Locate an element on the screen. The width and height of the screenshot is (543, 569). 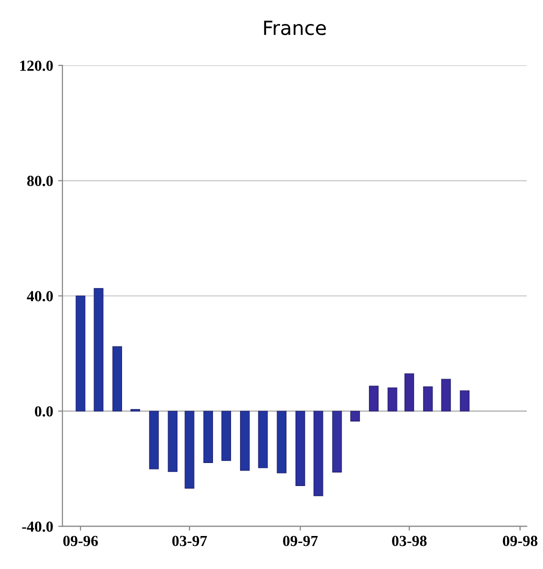
y-tick-label: 0.0 is located at coordinates (43, 411).